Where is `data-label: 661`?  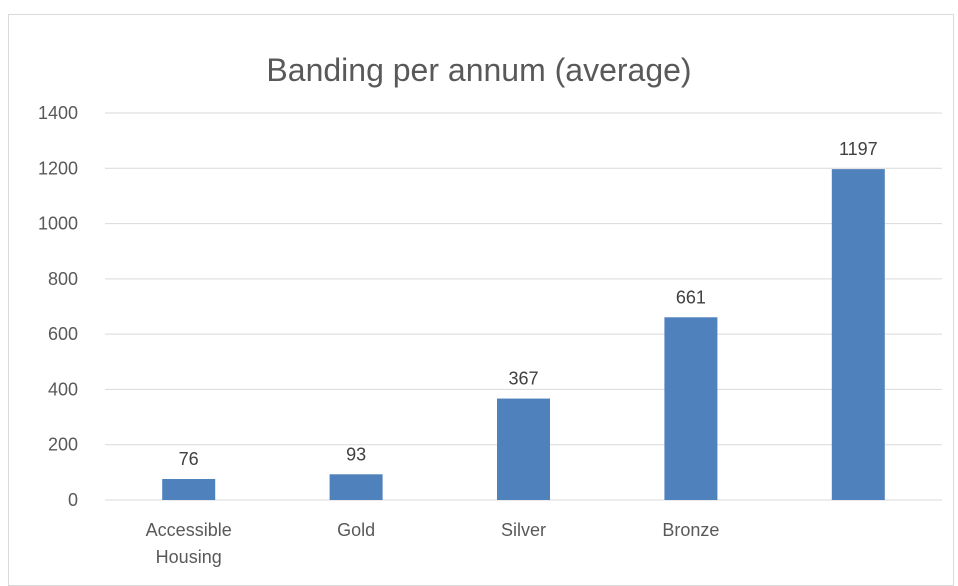 data-label: 661 is located at coordinates (691, 297).